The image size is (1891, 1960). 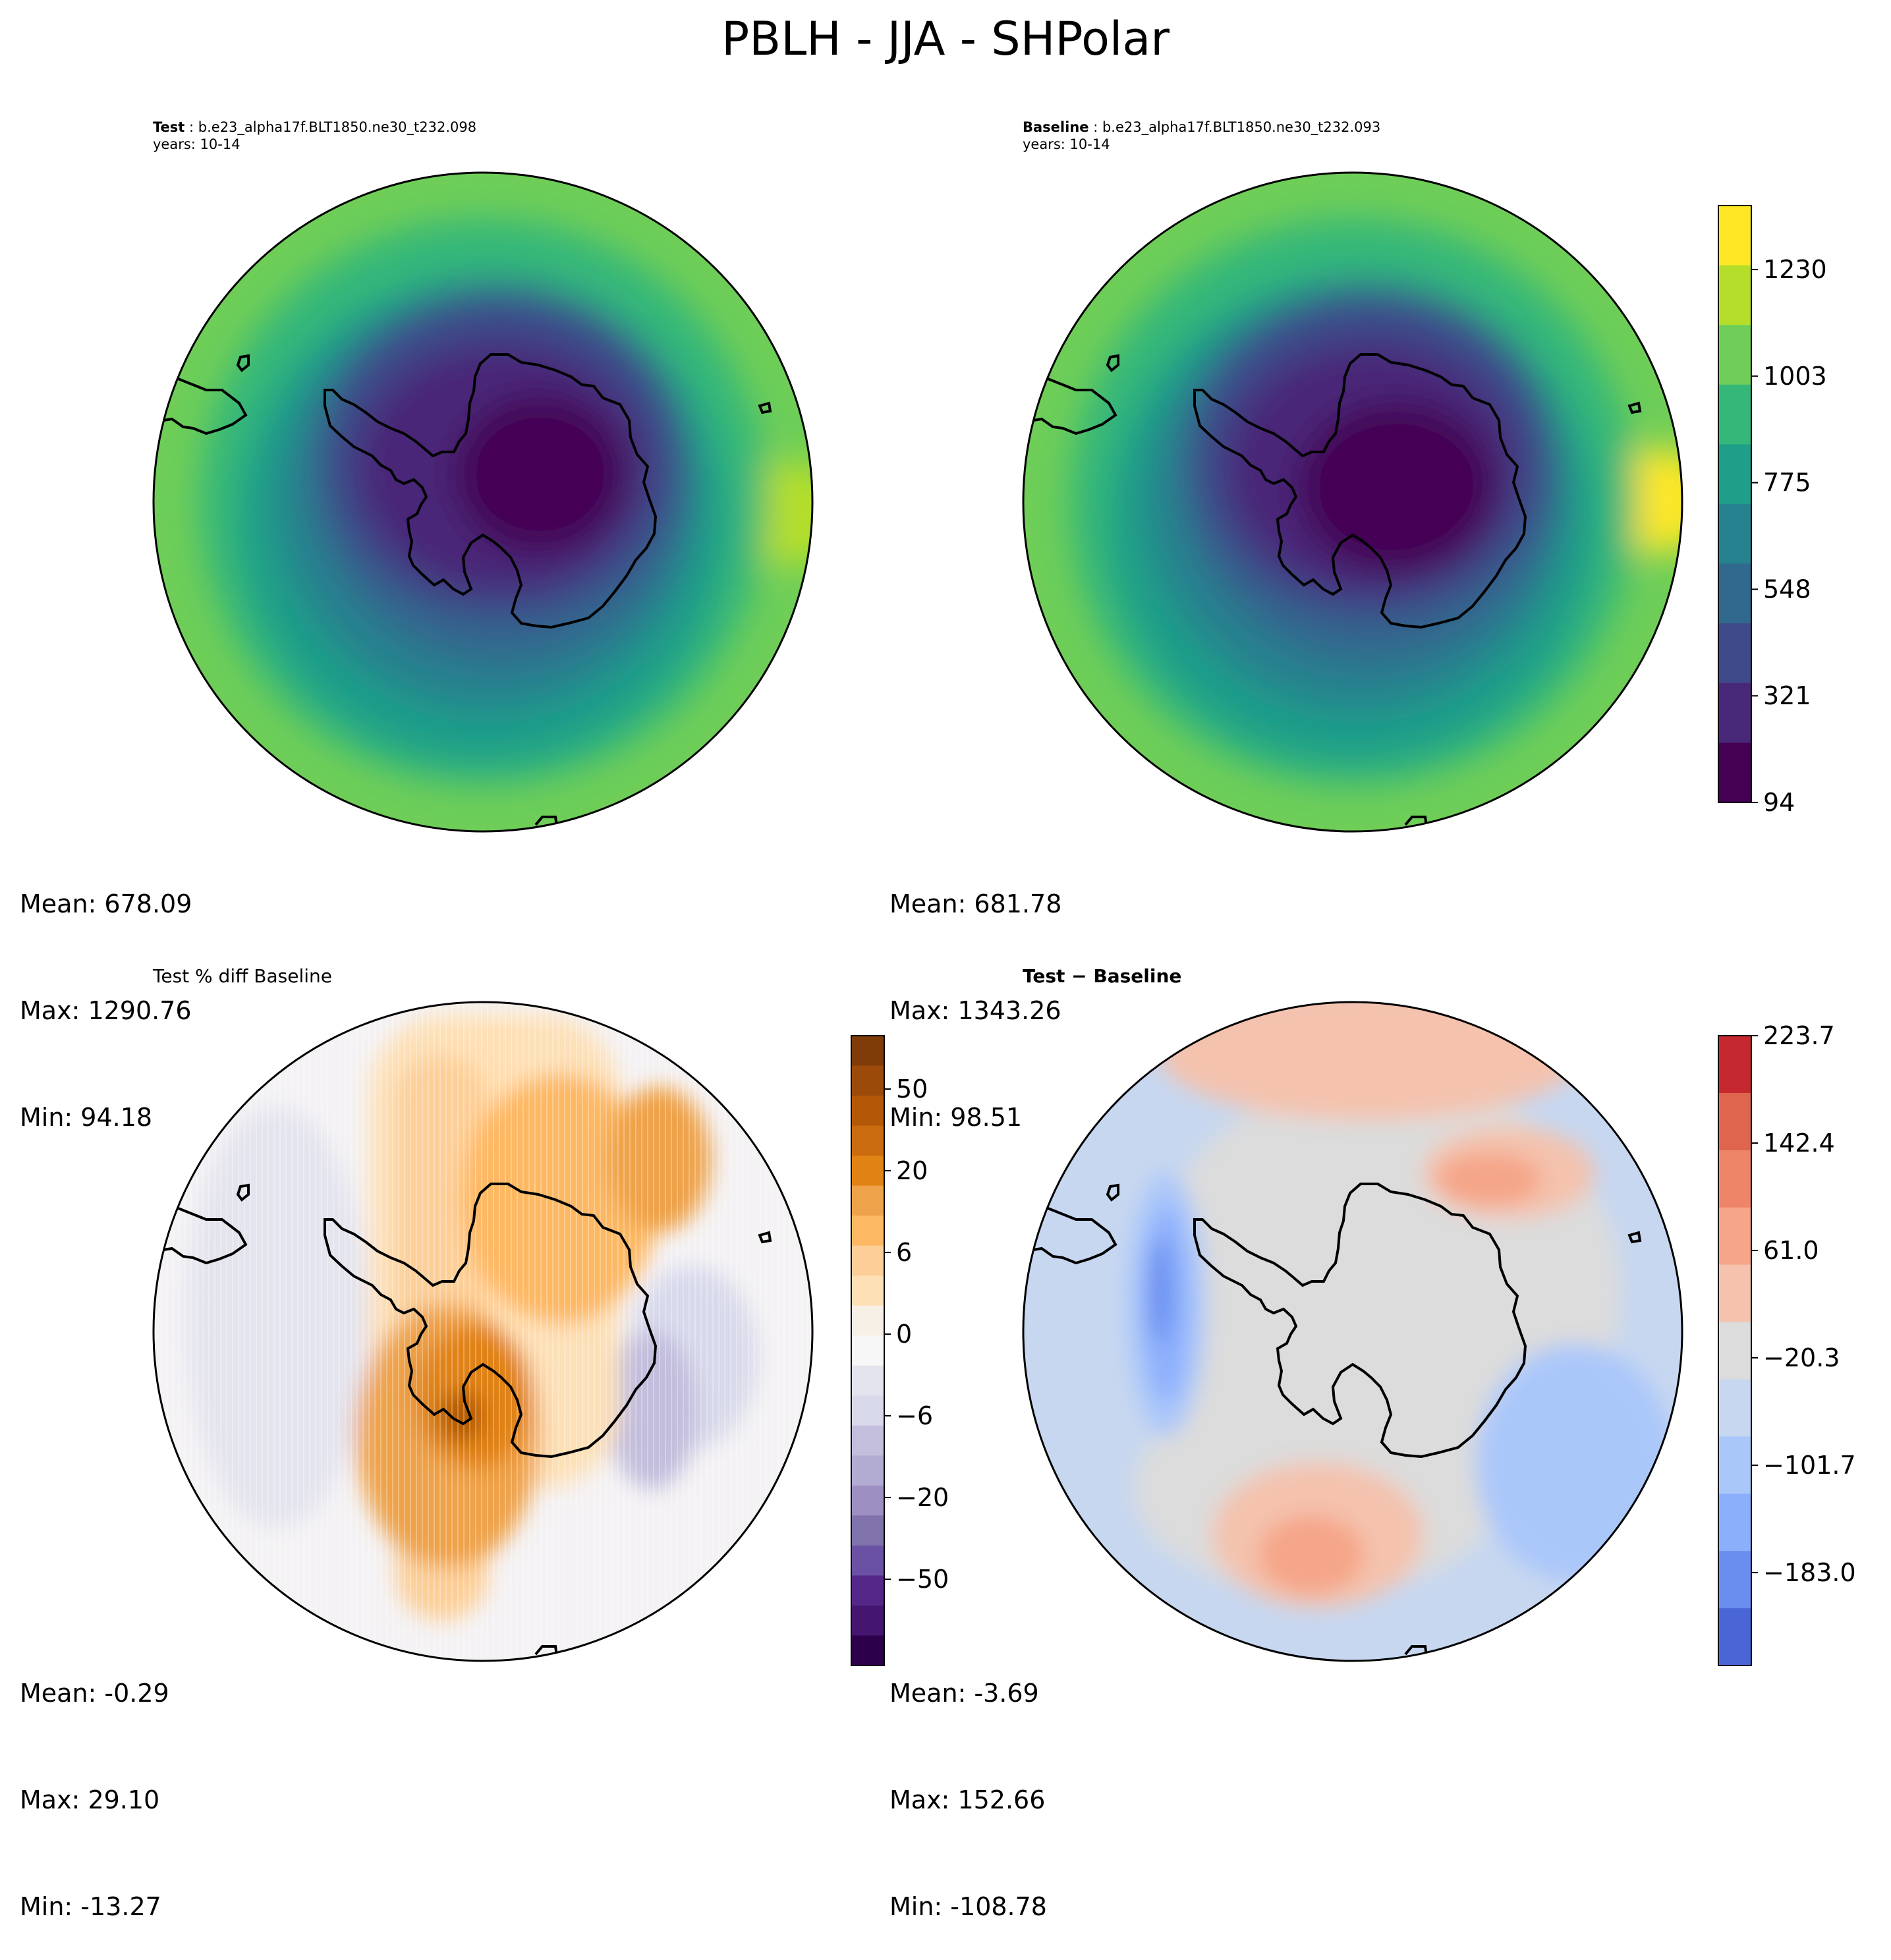 What do you see at coordinates (904, 1334) in the screenshot?
I see `pctdiff-colorbar-tick-label: 0` at bounding box center [904, 1334].